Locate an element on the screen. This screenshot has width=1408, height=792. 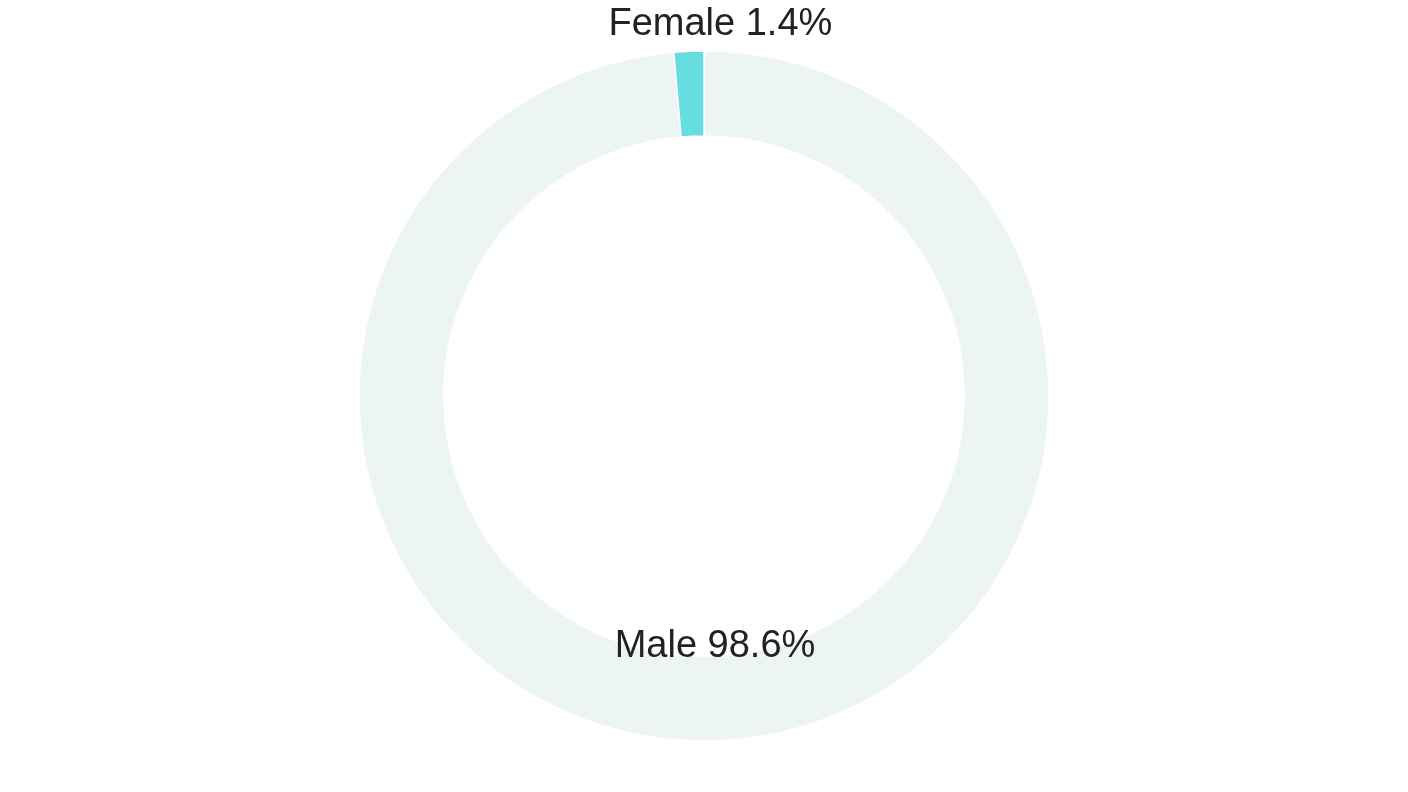
slice-label: Female 1.4% is located at coordinates (720, 22).